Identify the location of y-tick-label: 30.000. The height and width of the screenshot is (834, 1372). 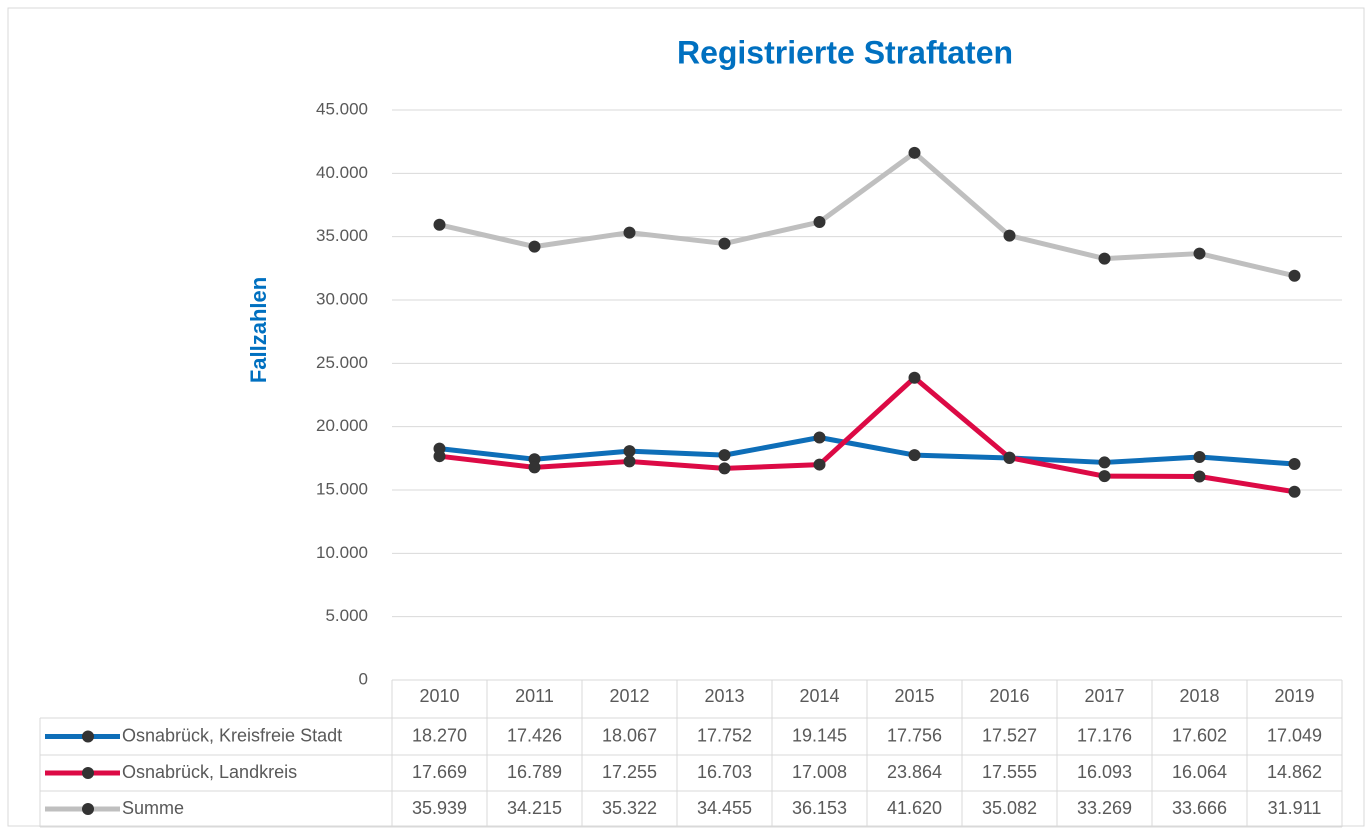
(342, 298).